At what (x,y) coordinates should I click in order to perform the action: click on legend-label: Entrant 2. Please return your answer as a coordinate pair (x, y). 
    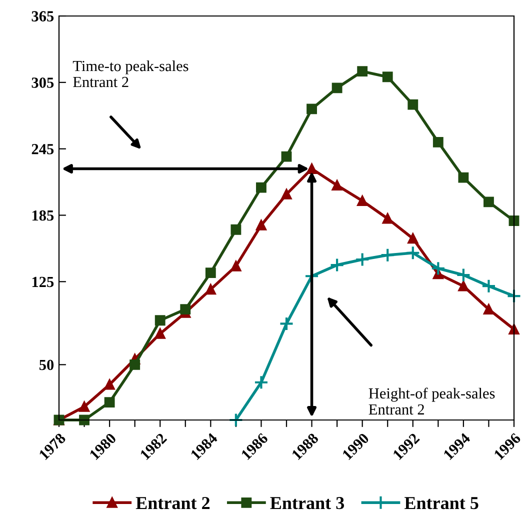
    Looking at the image, I should click on (173, 503).